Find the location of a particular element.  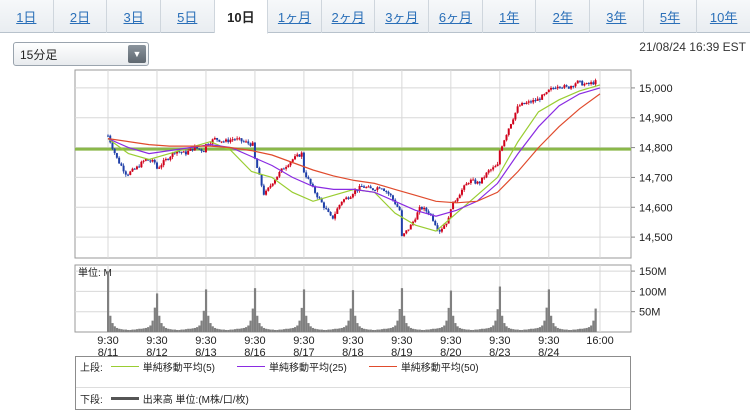

tab-label: 1年 is located at coordinates (509, 17).